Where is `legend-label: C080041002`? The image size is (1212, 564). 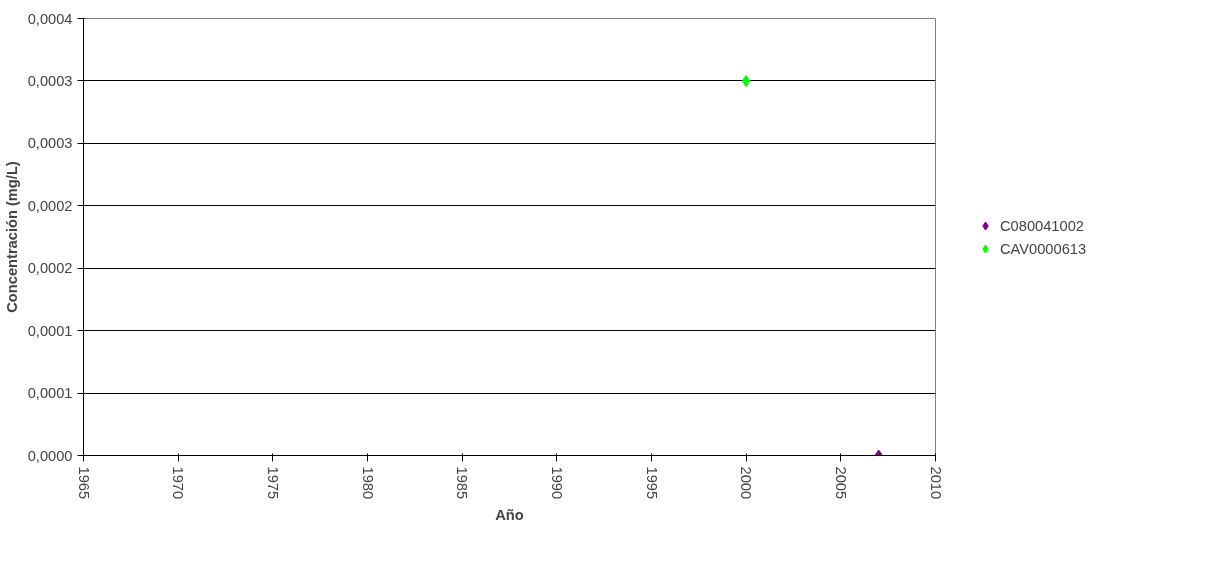
legend-label: C080041002 is located at coordinates (1042, 225).